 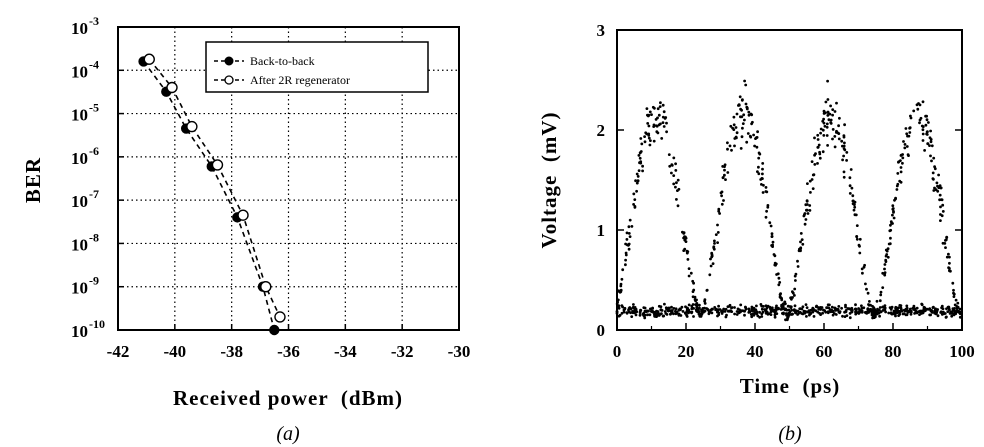 What do you see at coordinates (280, 317) in the screenshot?
I see `ber-point-after-2r` at bounding box center [280, 317].